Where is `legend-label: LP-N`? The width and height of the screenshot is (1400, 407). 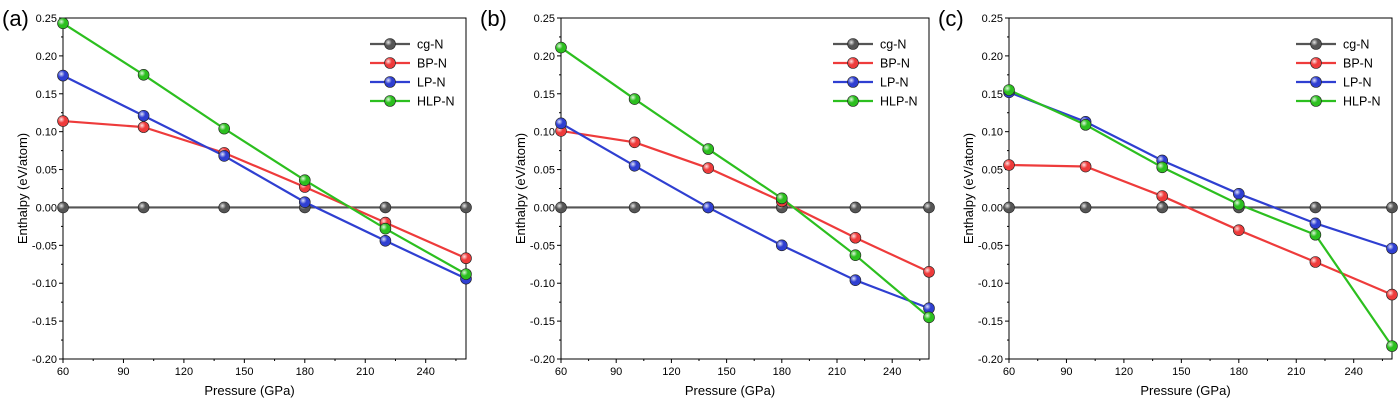 legend-label: LP-N is located at coordinates (894, 83).